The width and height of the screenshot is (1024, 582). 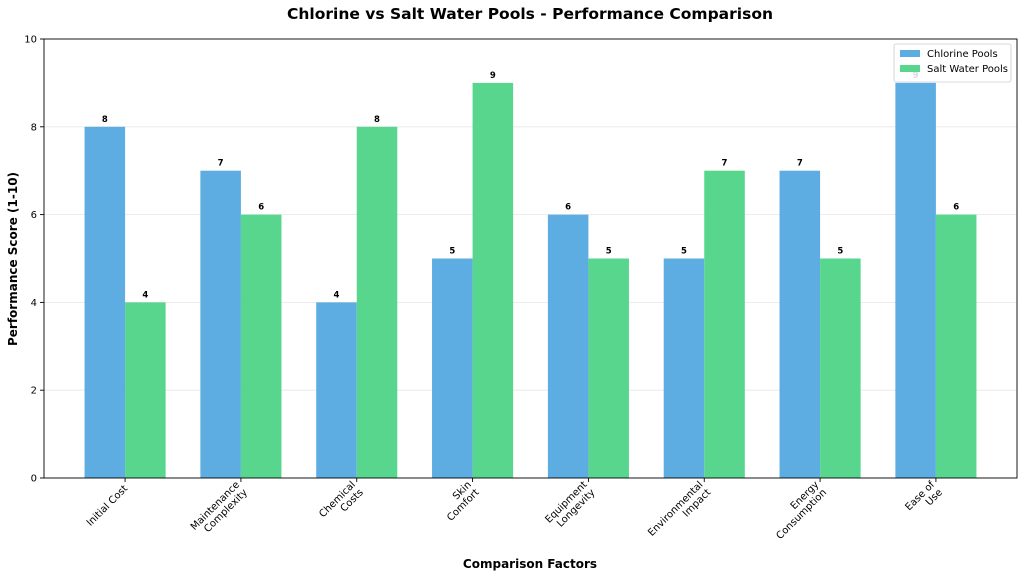 I want to click on x-tick-label: SkinComfort, so click(x=459, y=501).